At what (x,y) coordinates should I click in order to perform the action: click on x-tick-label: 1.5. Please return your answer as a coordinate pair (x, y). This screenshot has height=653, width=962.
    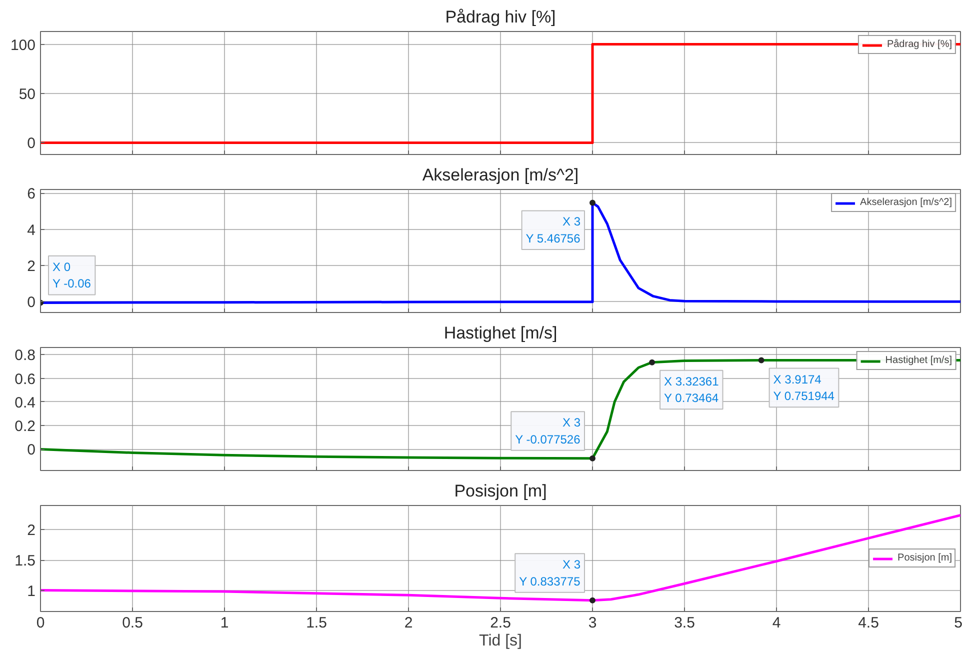
    Looking at the image, I should click on (316, 623).